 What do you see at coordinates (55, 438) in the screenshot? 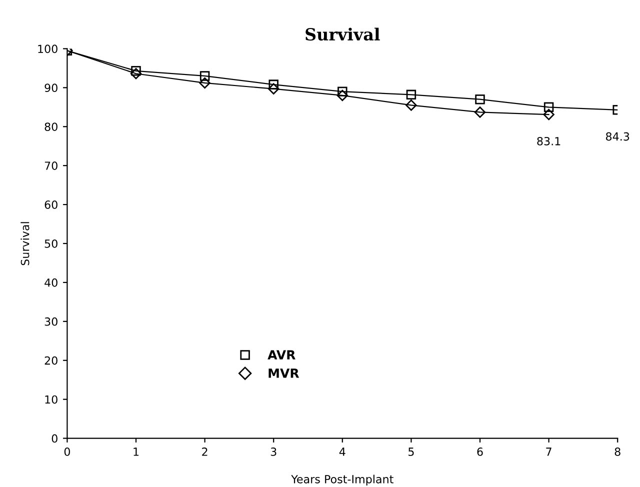
I see `y-tick-label: 0` at bounding box center [55, 438].